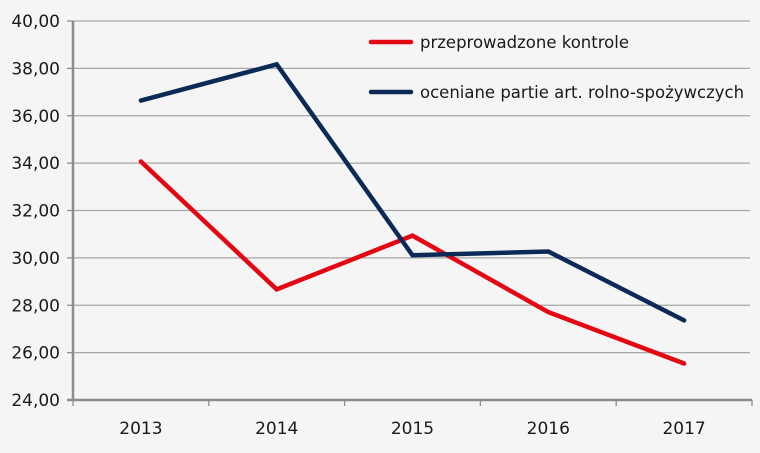  Describe the element at coordinates (140, 429) in the screenshot. I see `x-tick-label: 2013` at that location.